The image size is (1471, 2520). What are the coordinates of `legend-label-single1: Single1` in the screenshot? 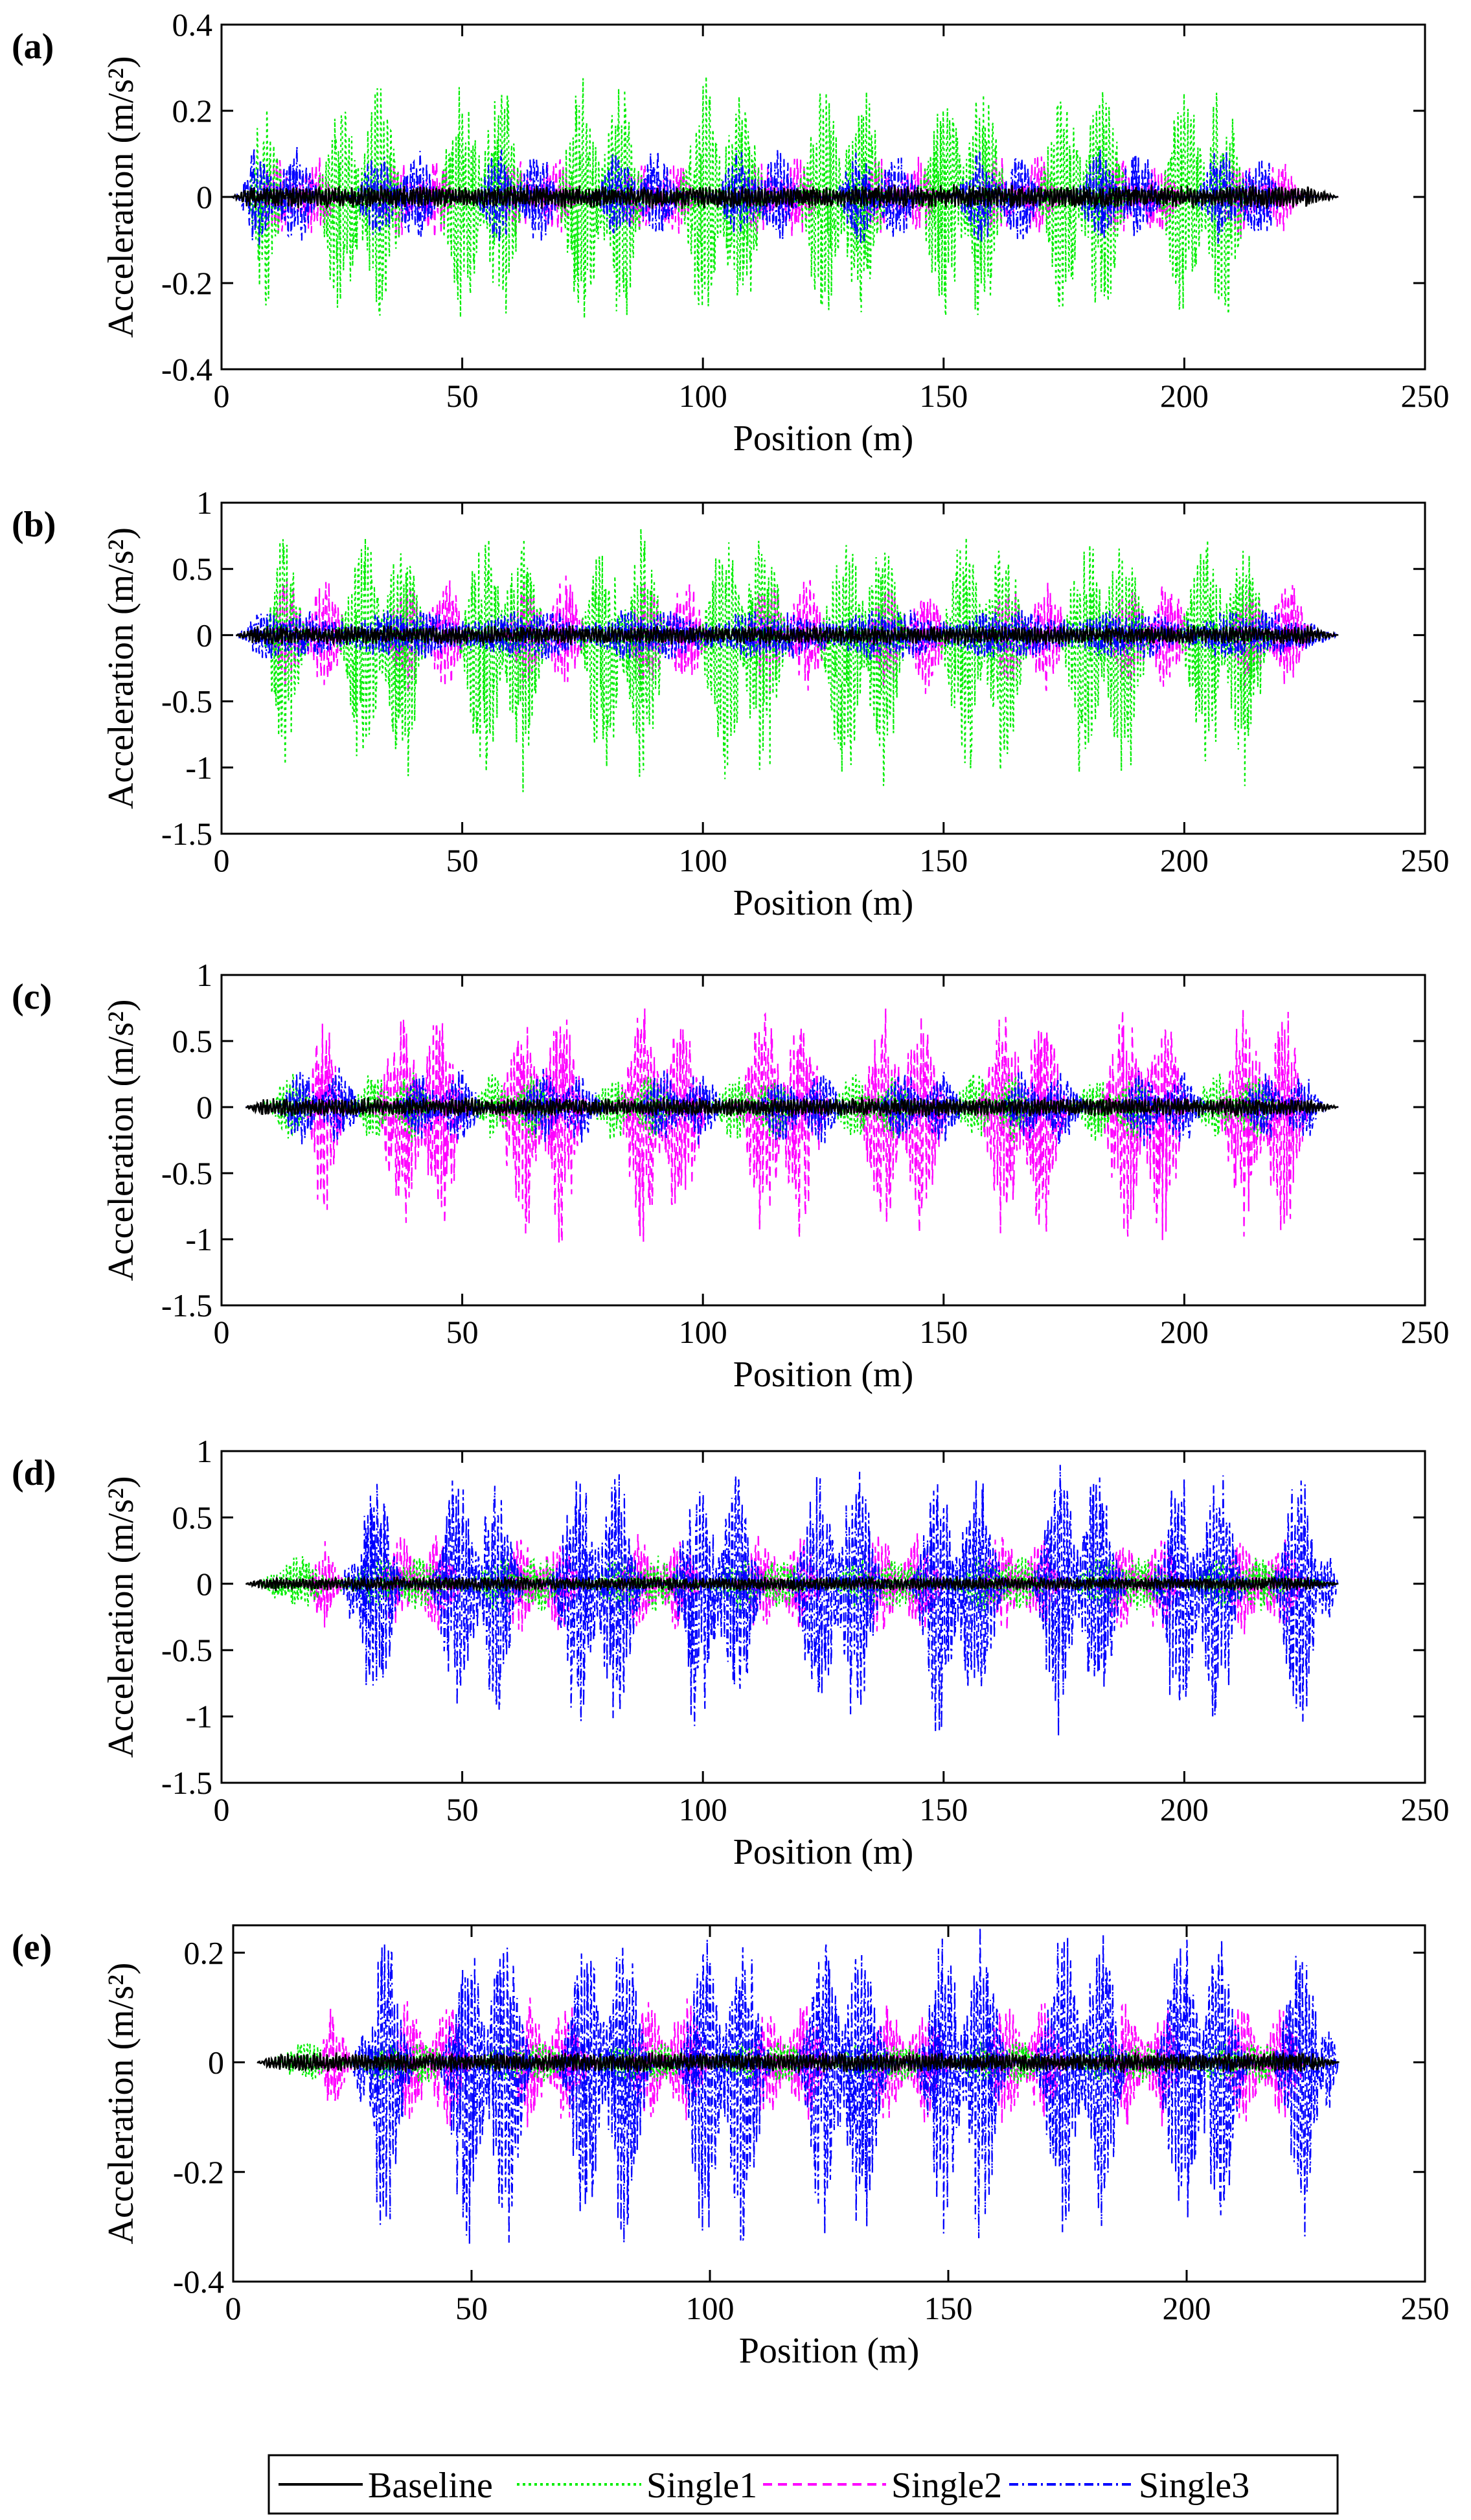 It's located at (702, 2486).